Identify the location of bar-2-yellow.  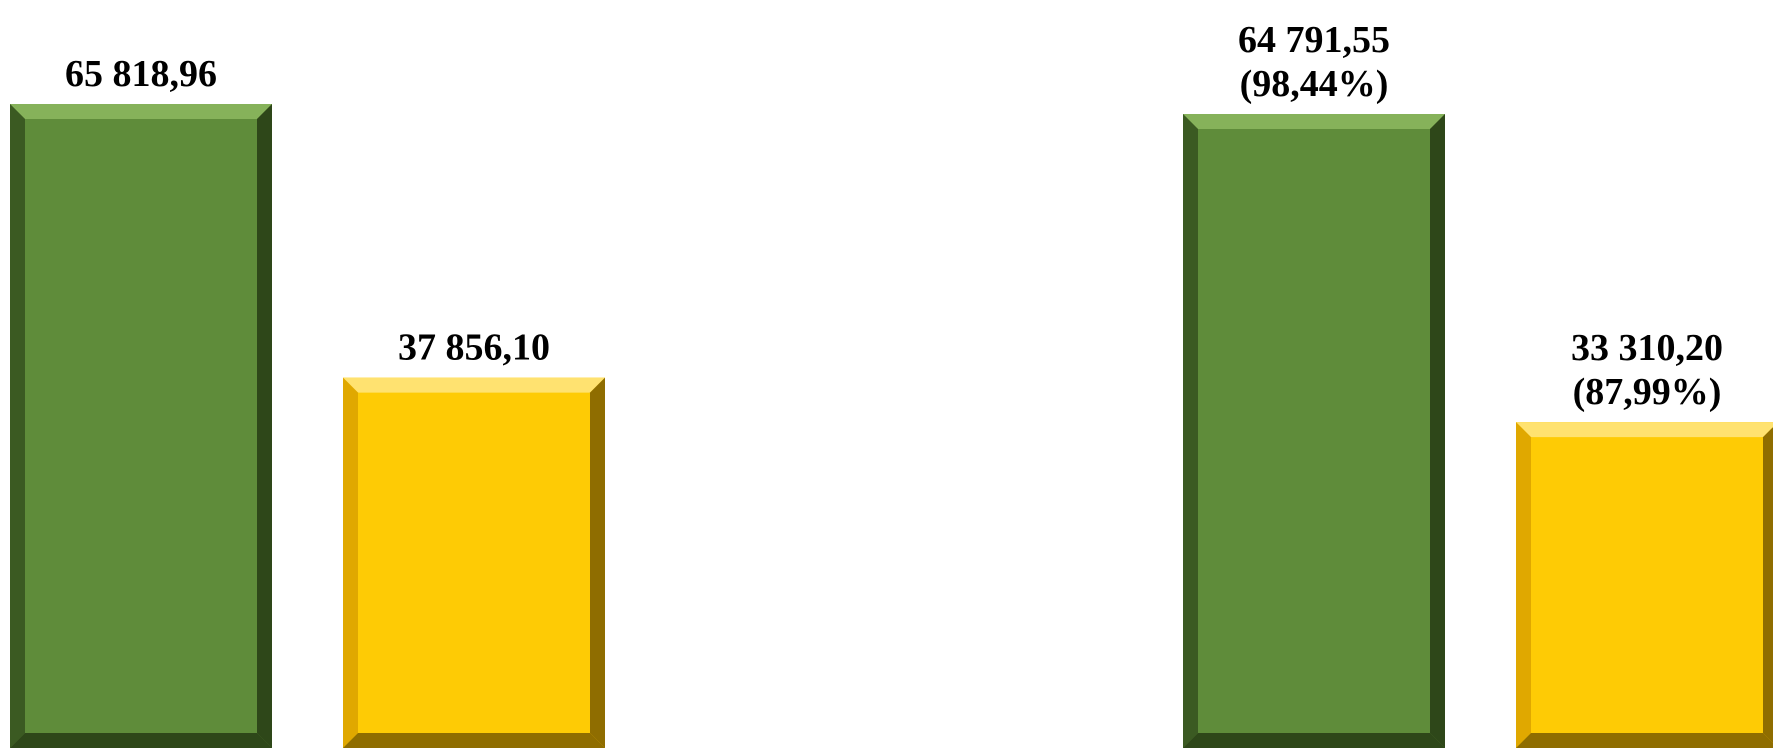
(1644, 585).